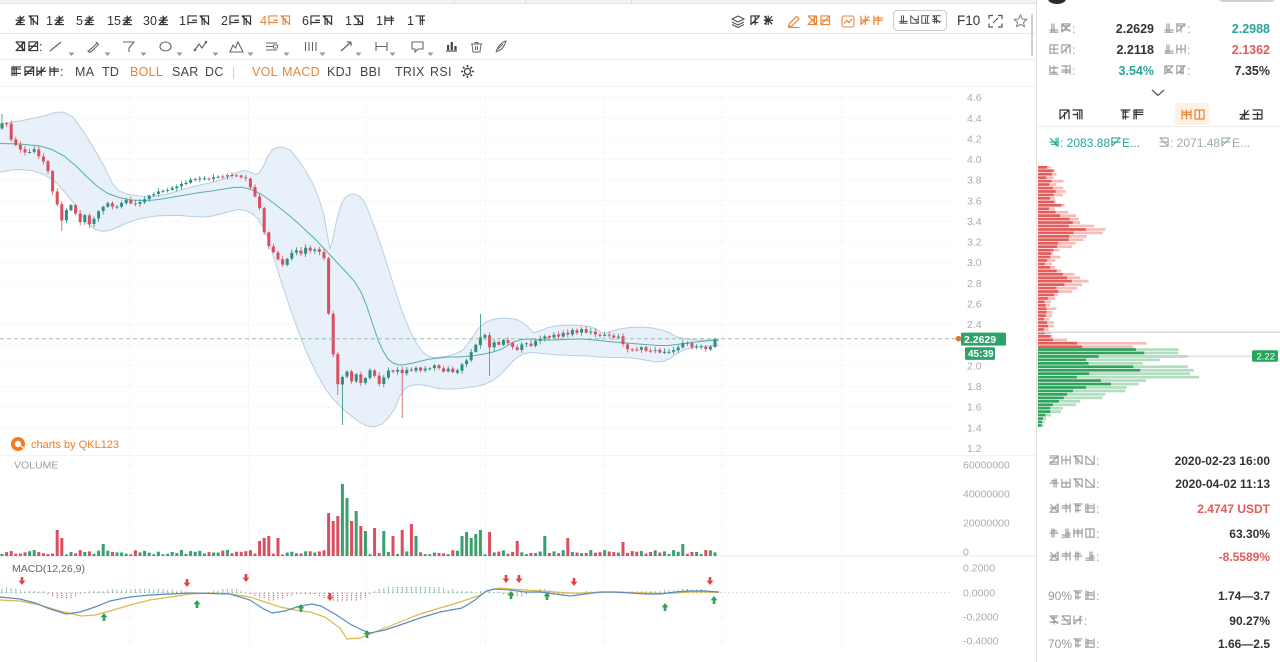 This screenshot has height=662, width=1280. I want to click on svg-text: MACD(12,26,9), so click(48, 569).